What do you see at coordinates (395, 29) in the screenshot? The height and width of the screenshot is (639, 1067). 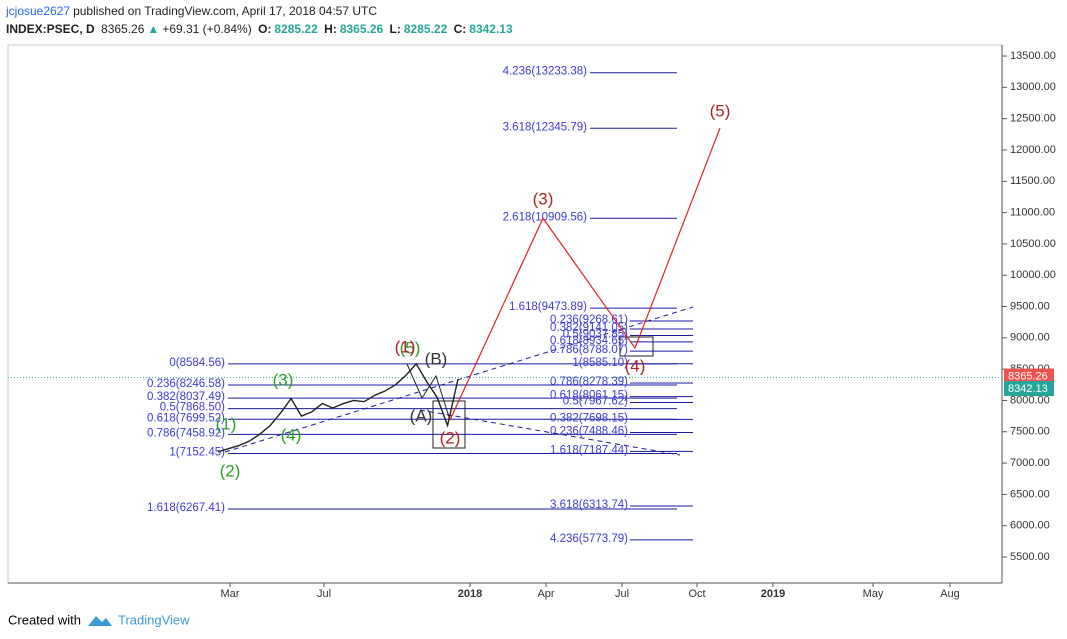 I see `l-label: L:` at bounding box center [395, 29].